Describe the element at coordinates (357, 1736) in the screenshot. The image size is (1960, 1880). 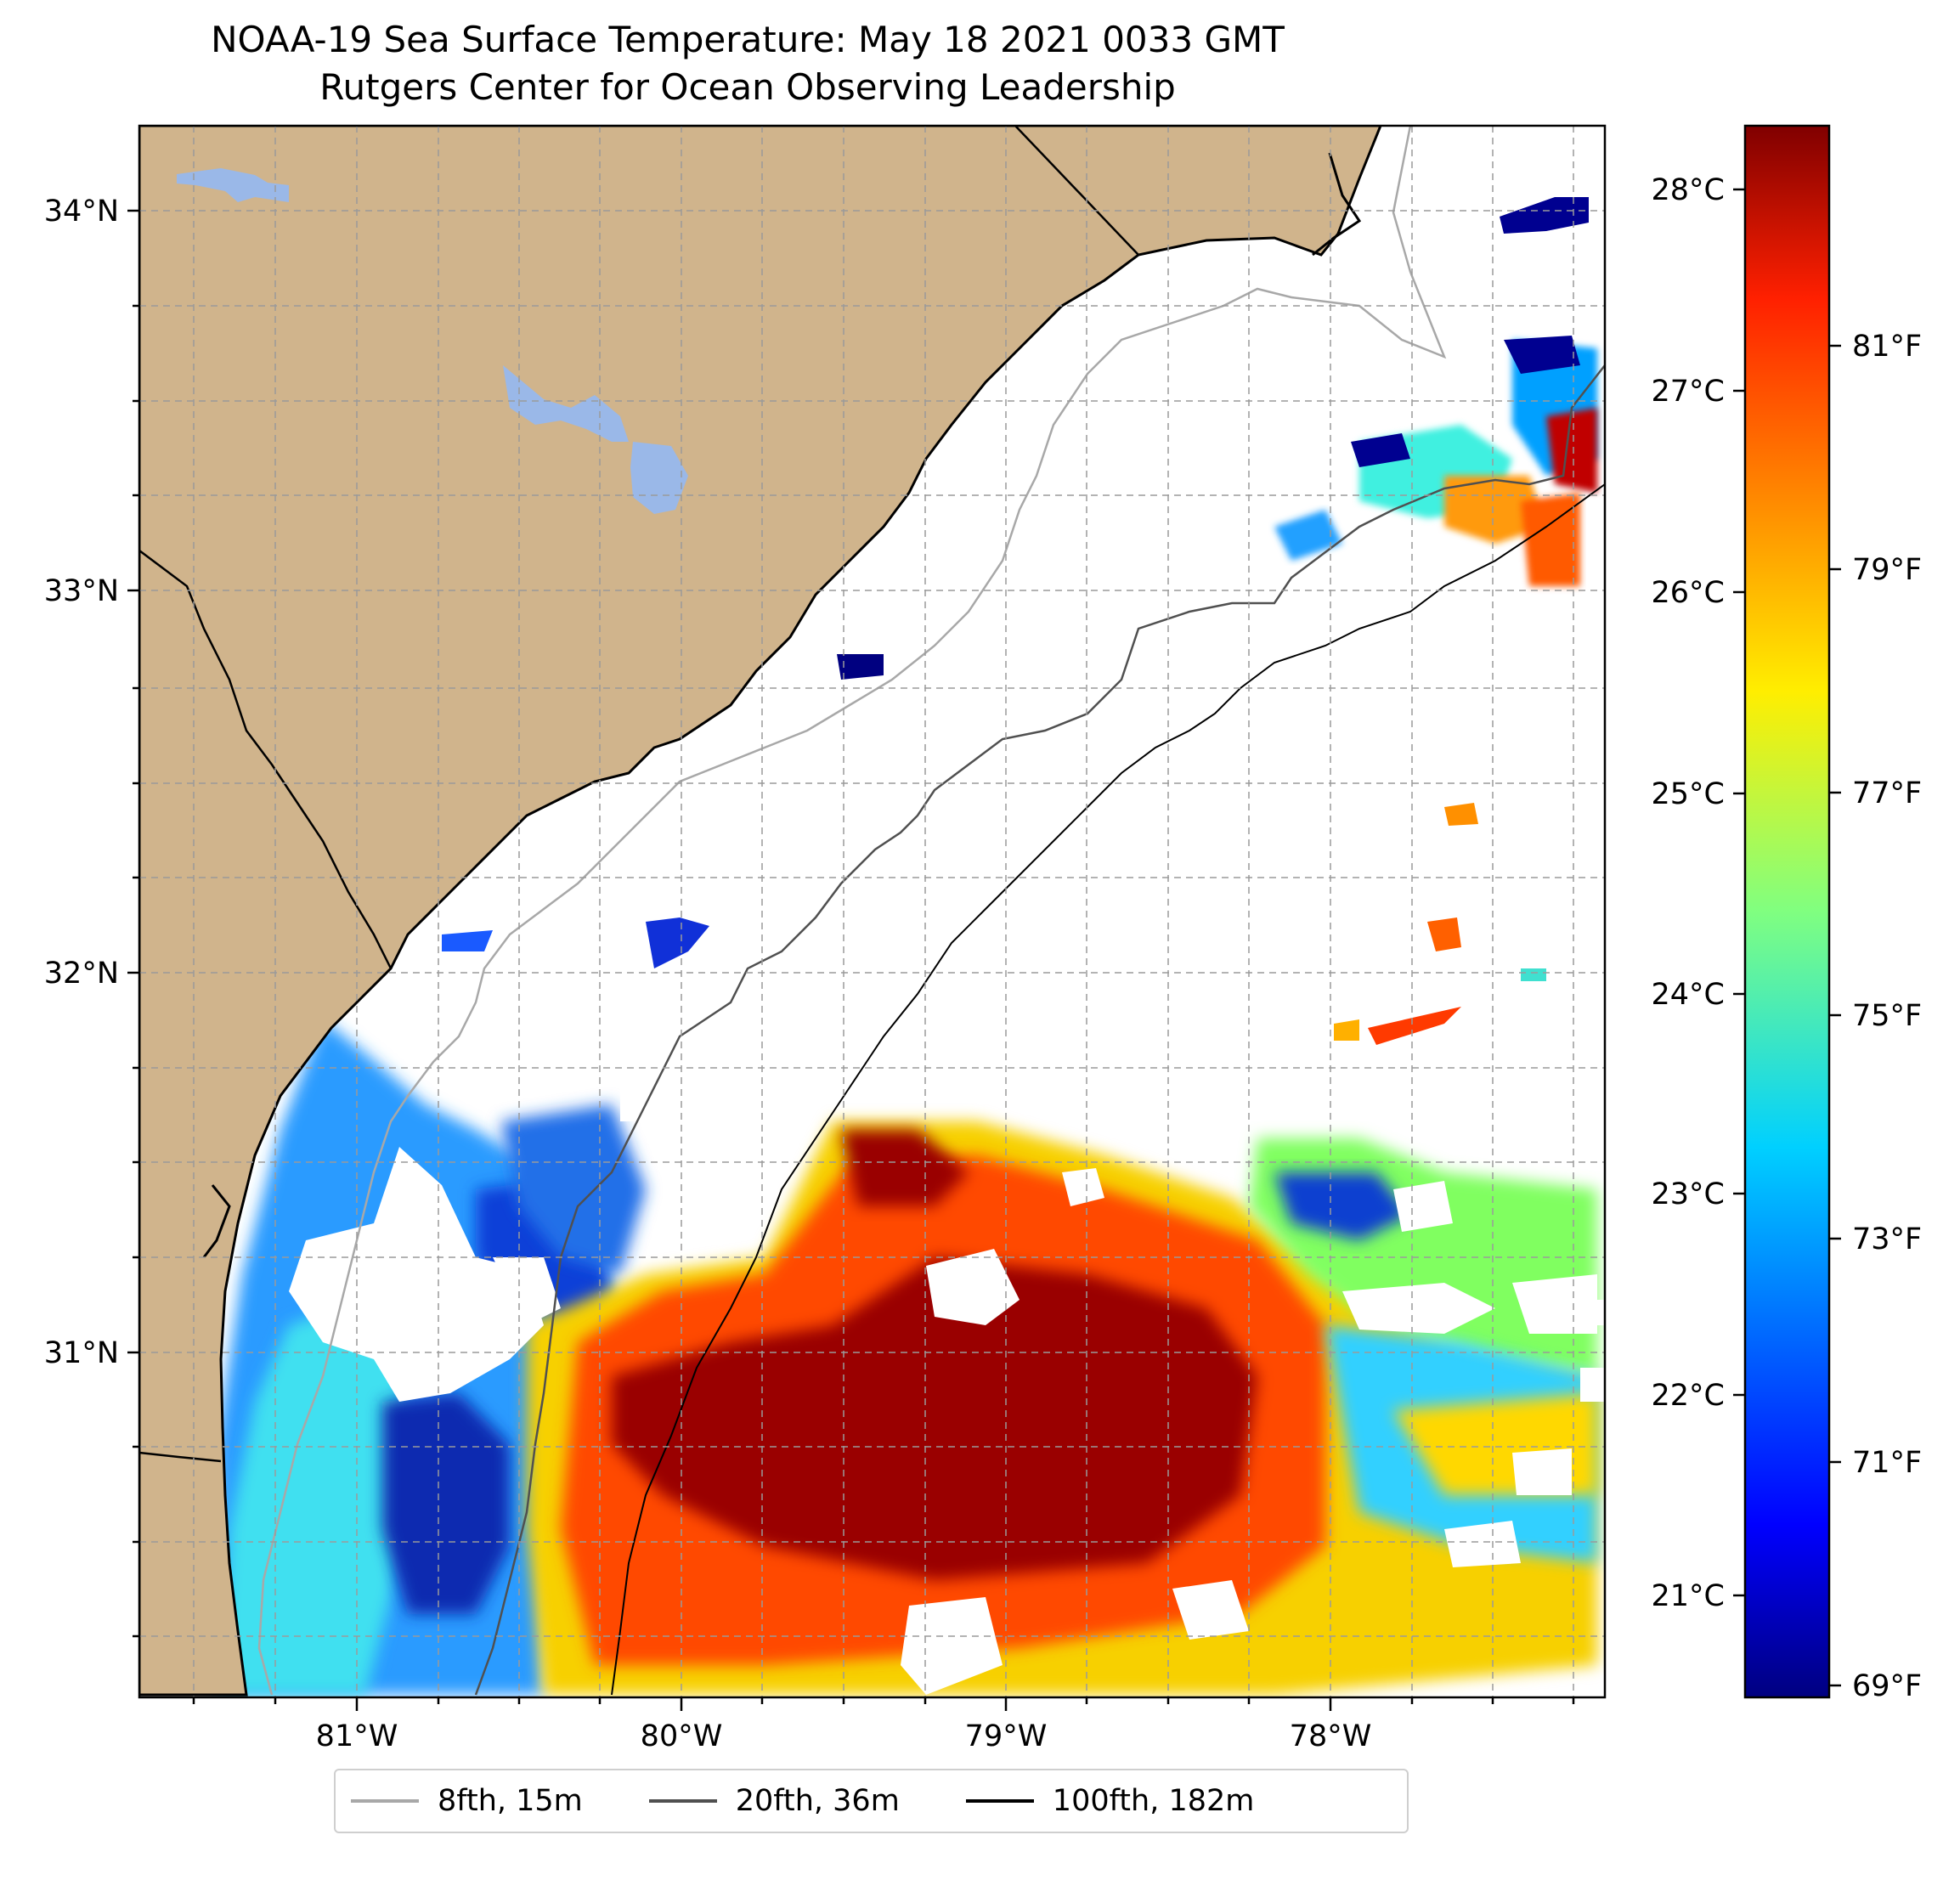
I see `lon-label-81: 81°W` at that location.